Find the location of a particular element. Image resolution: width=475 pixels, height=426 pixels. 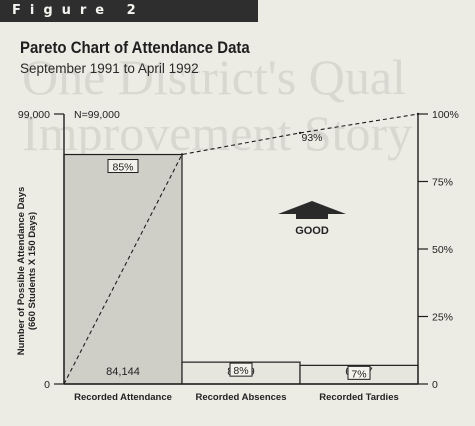

percent-label-absences: 8% is located at coordinates (240, 371).